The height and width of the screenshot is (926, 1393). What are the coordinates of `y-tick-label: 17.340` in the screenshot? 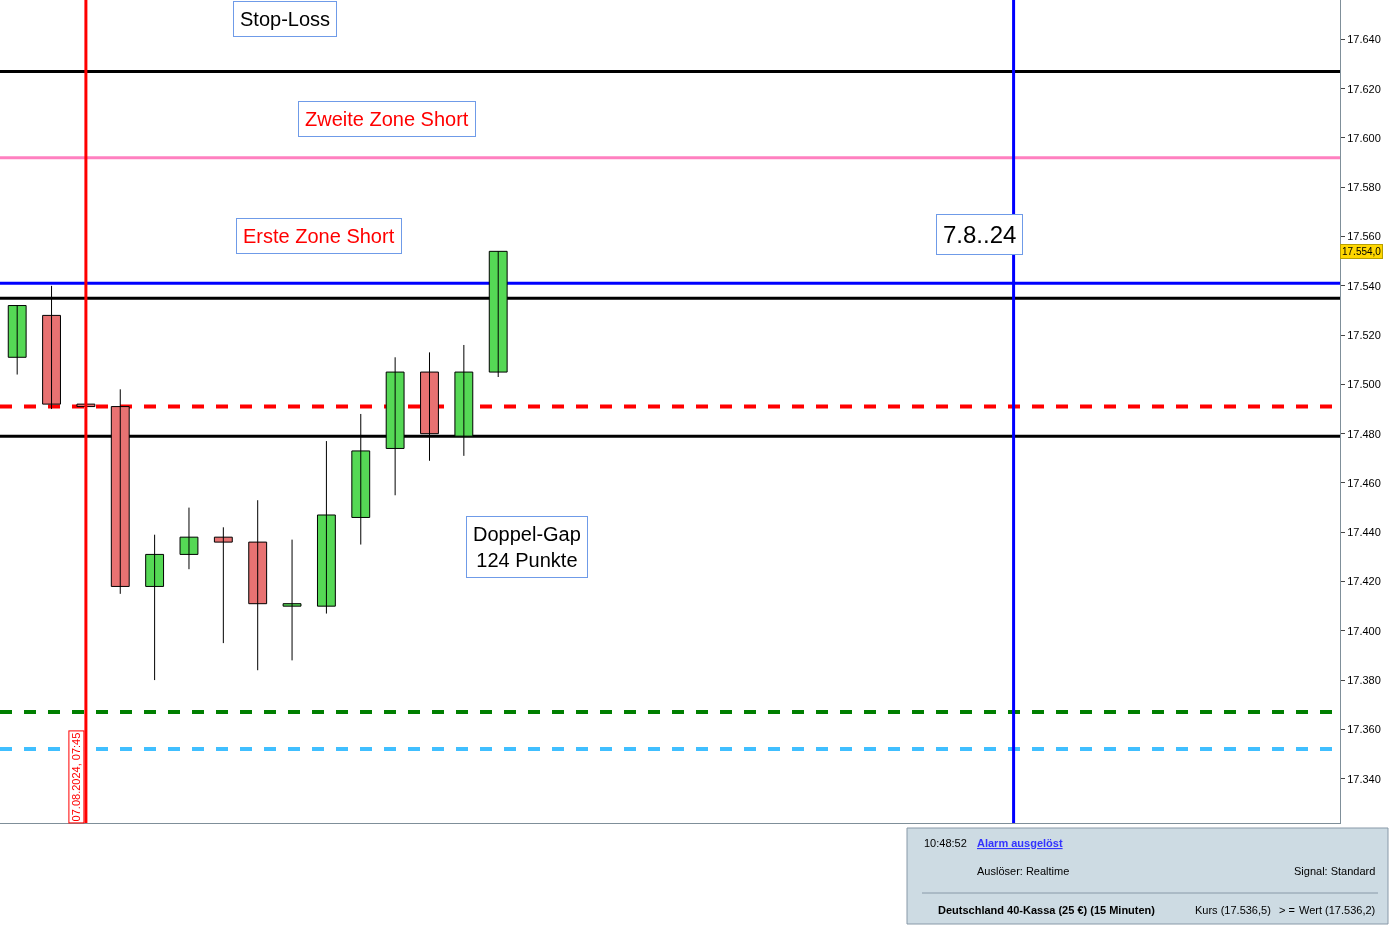 It's located at (1364, 778).